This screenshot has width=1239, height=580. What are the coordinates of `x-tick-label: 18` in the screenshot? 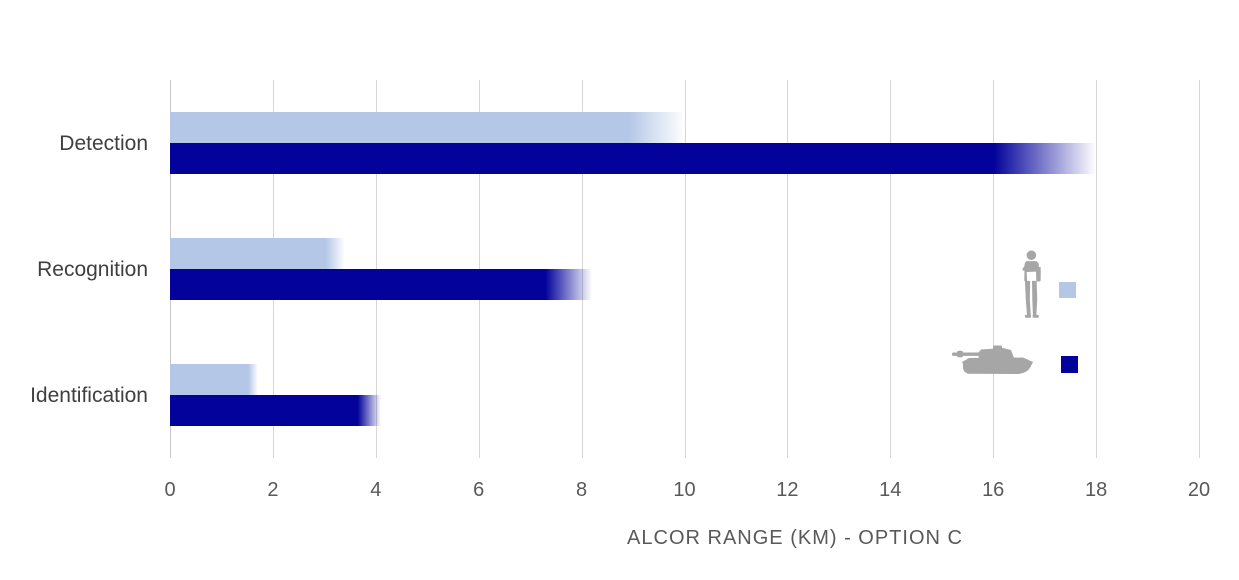 It's located at (1096, 490).